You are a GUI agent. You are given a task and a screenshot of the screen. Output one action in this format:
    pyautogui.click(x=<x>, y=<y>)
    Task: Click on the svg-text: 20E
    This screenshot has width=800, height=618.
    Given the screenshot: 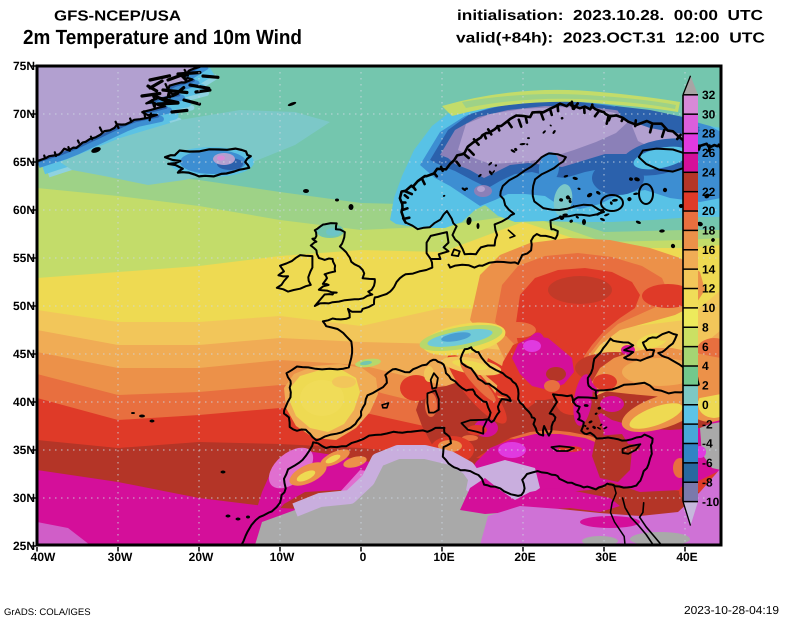 What is the action you would take?
    pyautogui.click(x=524, y=557)
    